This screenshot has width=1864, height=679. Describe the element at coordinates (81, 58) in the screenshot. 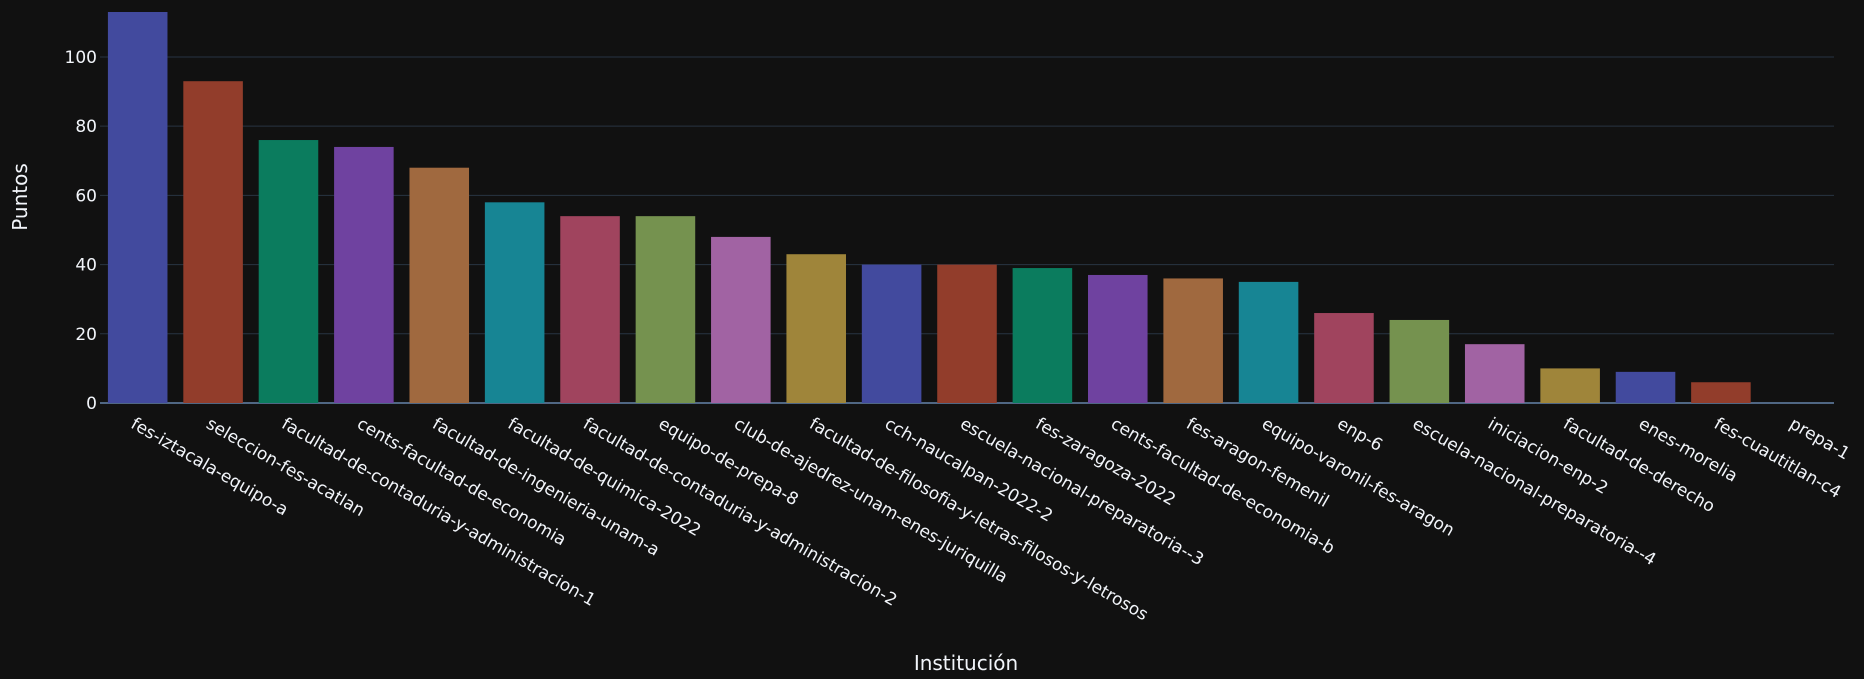

I see `y-tick-label: 100` at that location.